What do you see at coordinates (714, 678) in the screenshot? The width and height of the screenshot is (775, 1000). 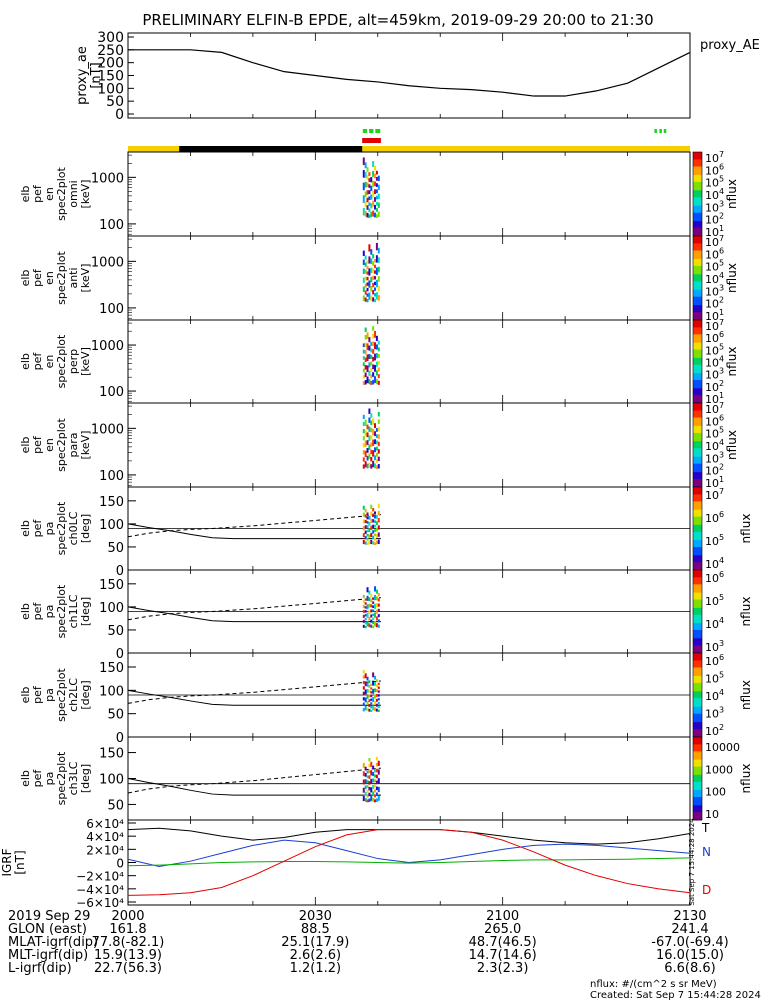 I see `ztick-label: 10⁵` at bounding box center [714, 678].